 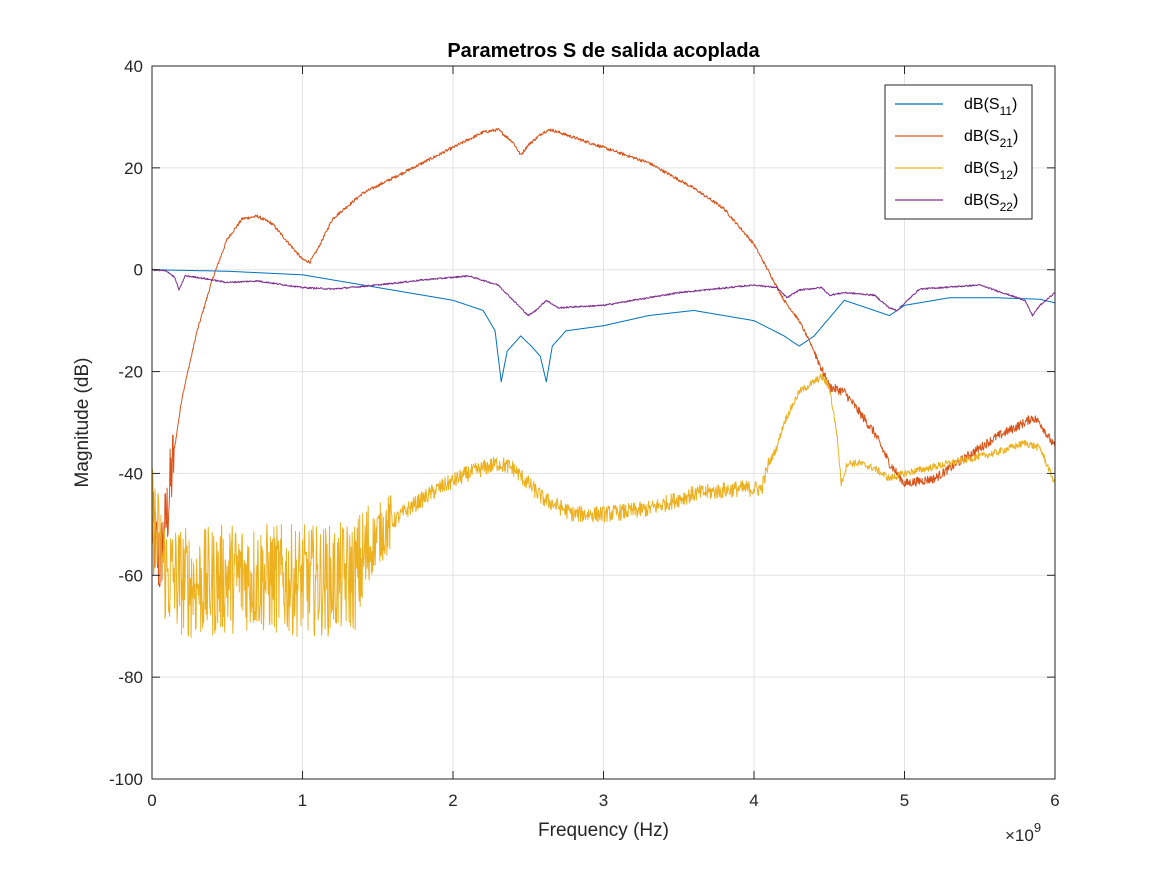 What do you see at coordinates (1007, 143) in the screenshot?
I see `legend-label-subscript: 21` at bounding box center [1007, 143].